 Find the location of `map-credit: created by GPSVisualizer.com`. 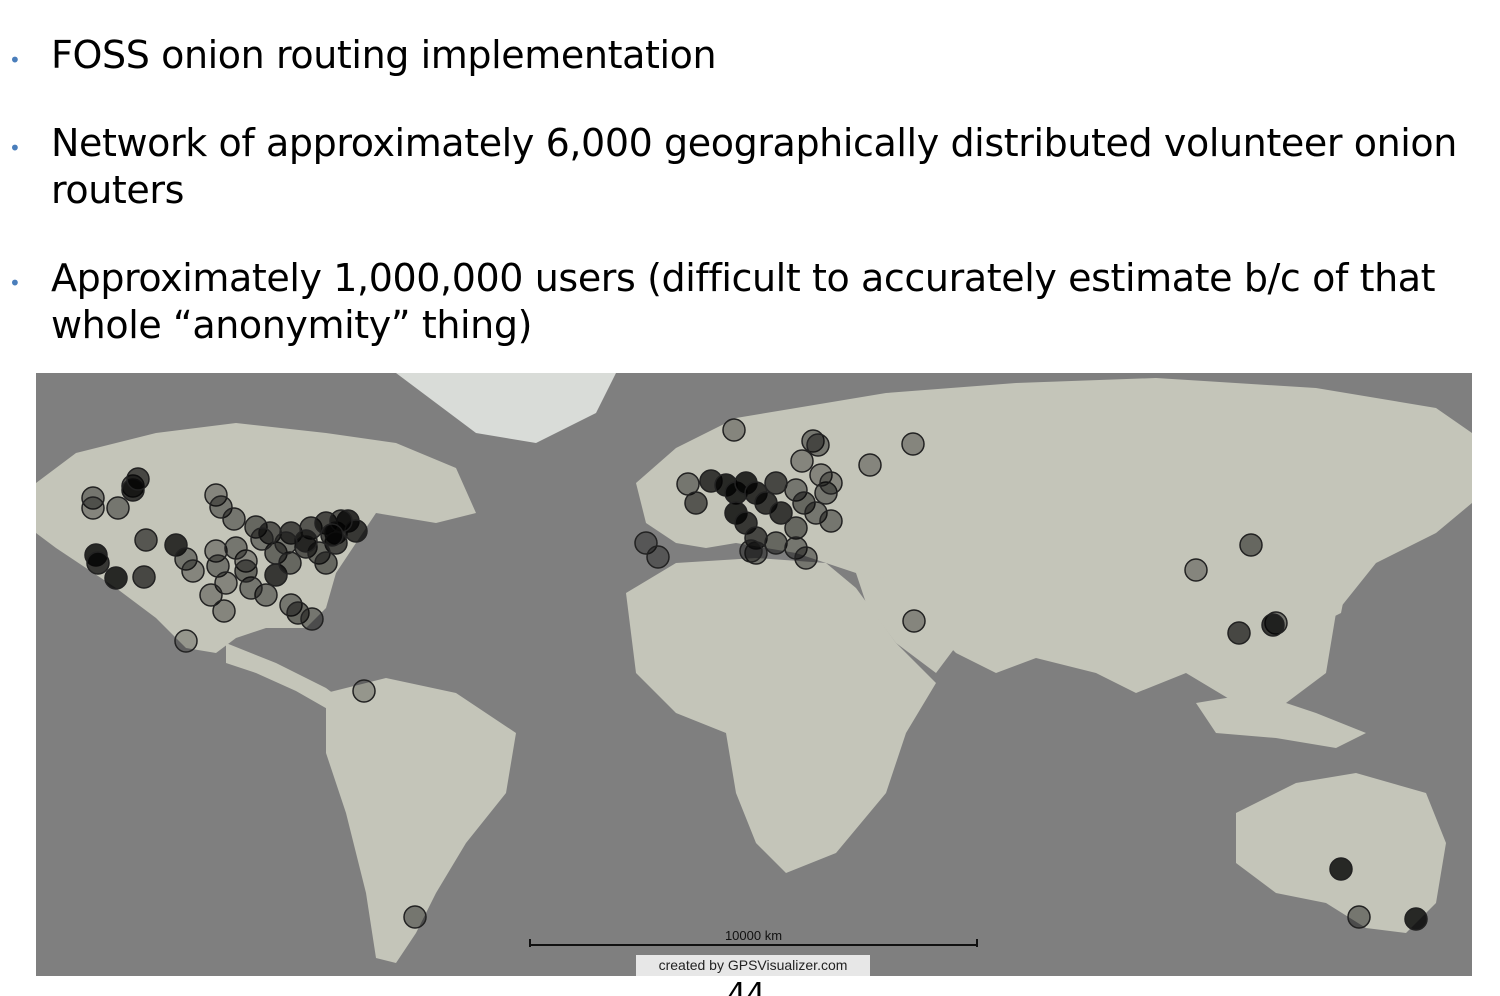

map-credit: created by GPSVisualizer.com is located at coordinates (753, 965).